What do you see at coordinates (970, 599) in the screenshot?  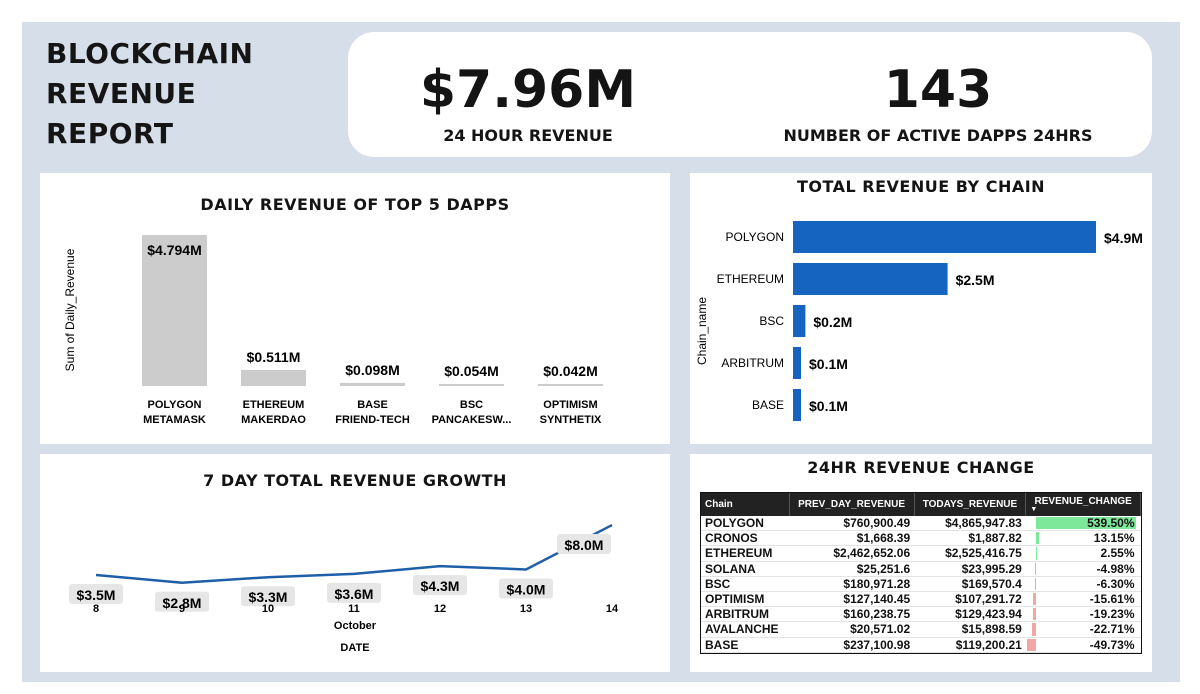 I see `table-cell-today: $107,291.72` at bounding box center [970, 599].